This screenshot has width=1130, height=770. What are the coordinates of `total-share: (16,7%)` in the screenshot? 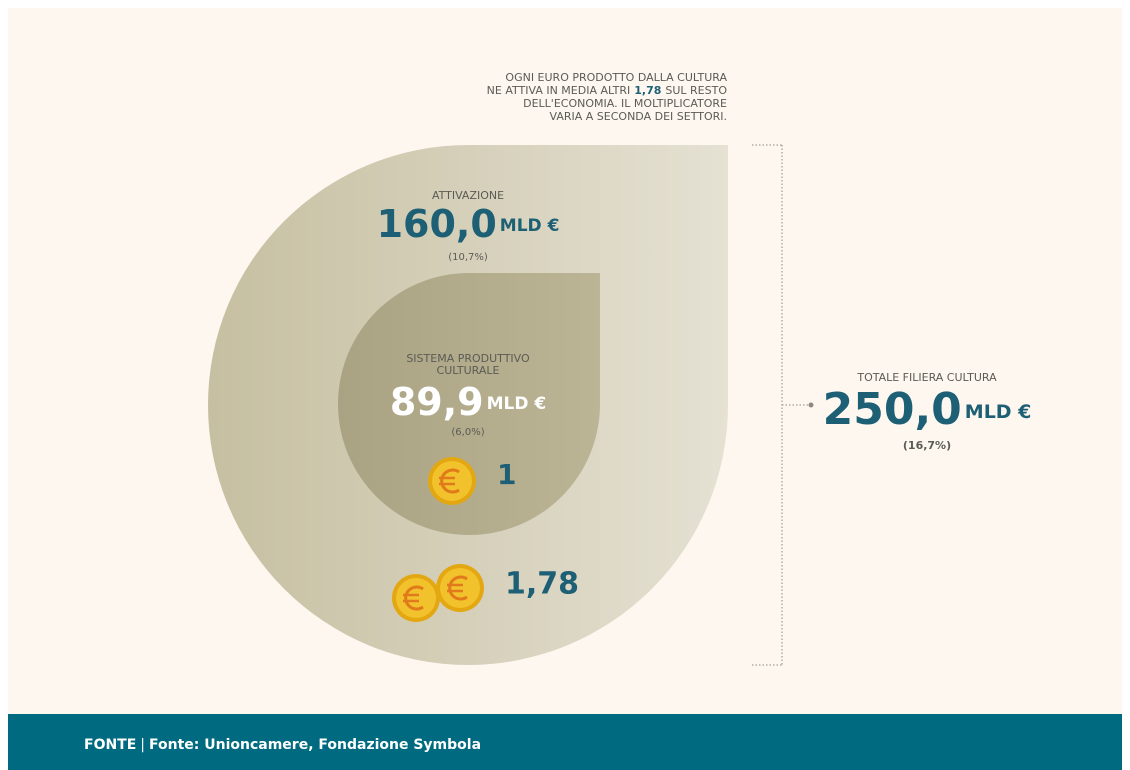 It's located at (927, 445).